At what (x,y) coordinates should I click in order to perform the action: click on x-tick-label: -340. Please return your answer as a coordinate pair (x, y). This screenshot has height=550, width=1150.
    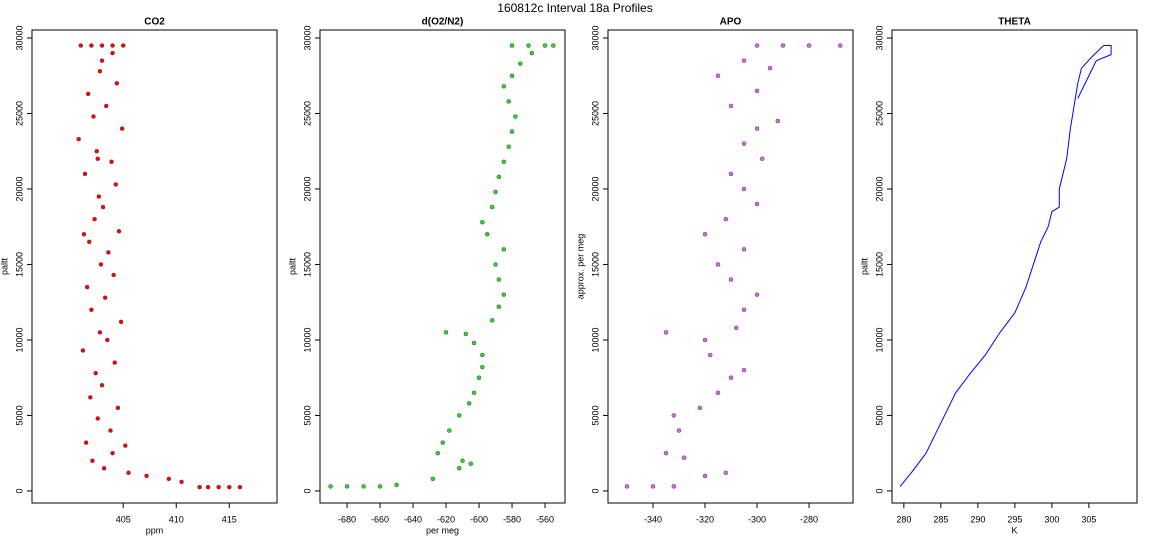
    Looking at the image, I should click on (653, 519).